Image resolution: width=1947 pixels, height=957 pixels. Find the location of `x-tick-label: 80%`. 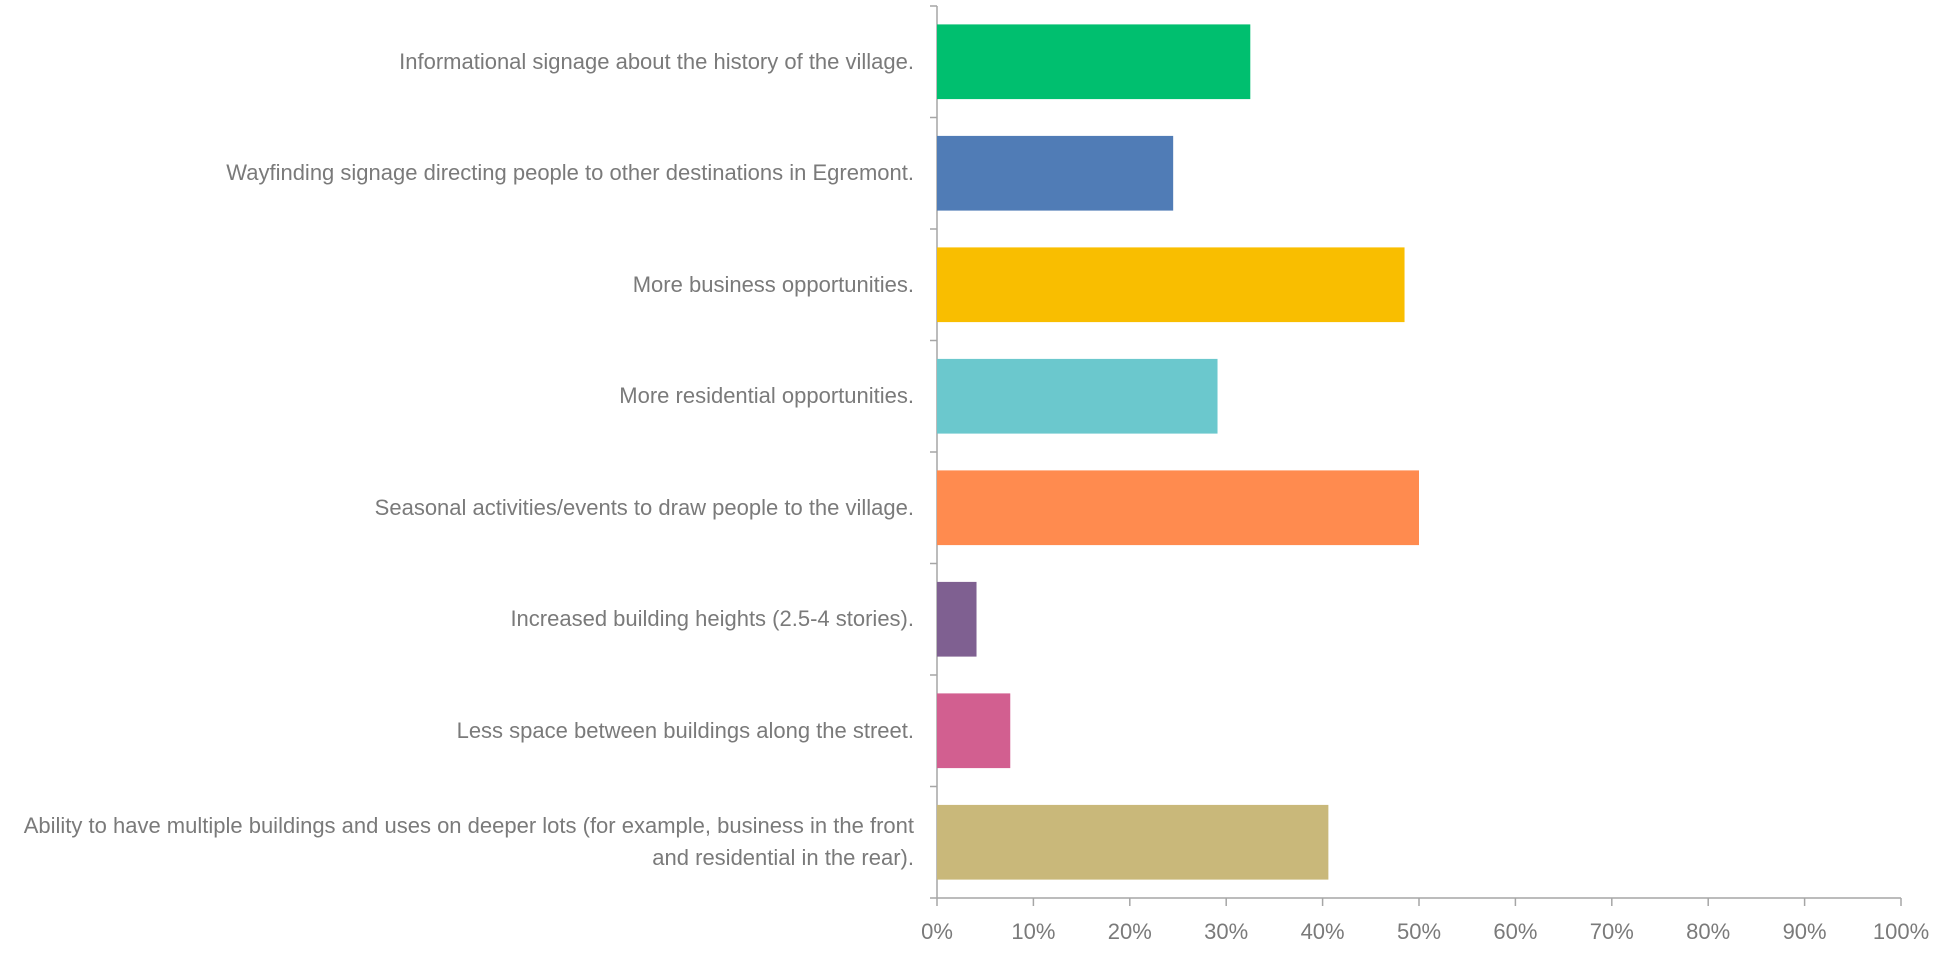

x-tick-label: 80% is located at coordinates (1708, 931).